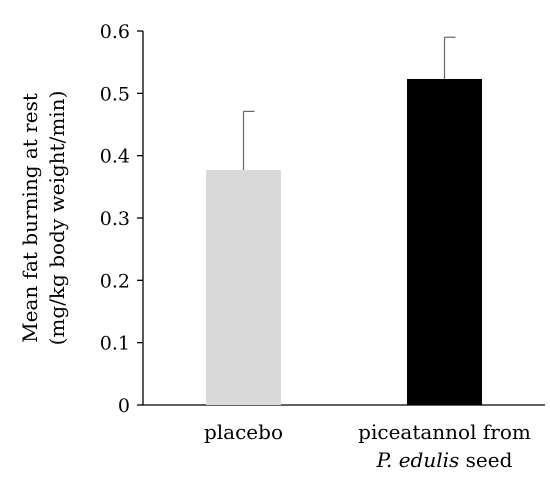 The image size is (550, 483). What do you see at coordinates (57, 218) in the screenshot?
I see `y-axis-label-line: (mg/kg body weight/min)` at bounding box center [57, 218].